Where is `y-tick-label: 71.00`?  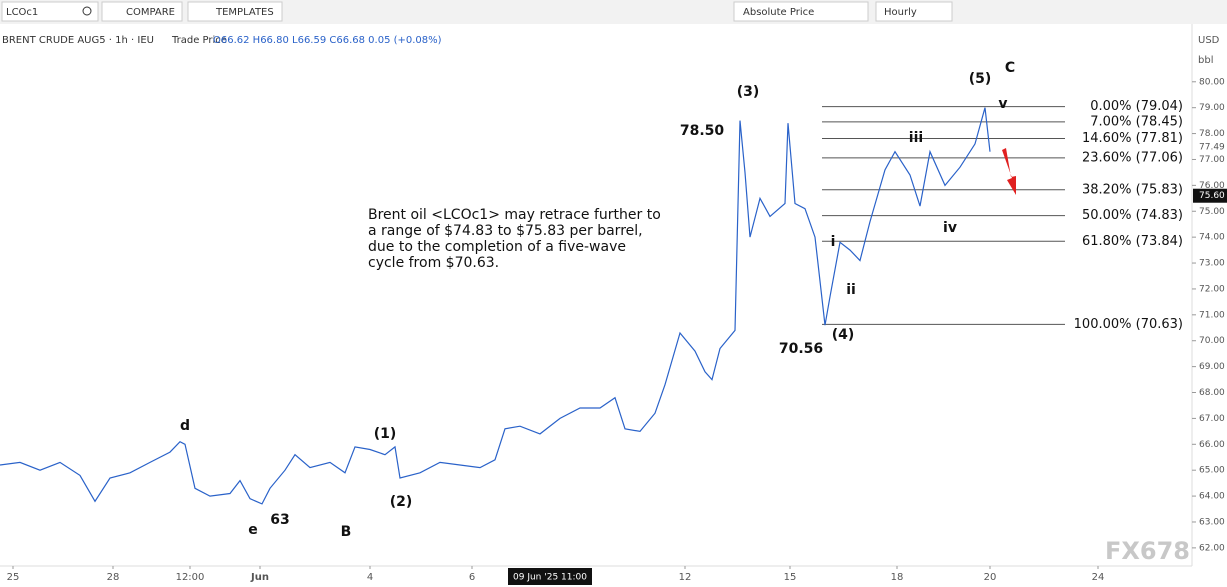 y-tick-label: 71.00 is located at coordinates (1212, 315).